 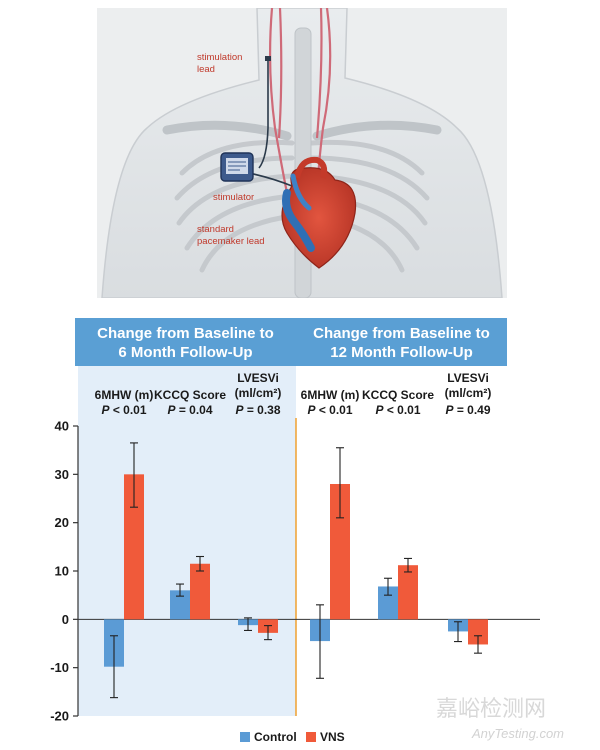 I want to click on panel-banner-2-line-2: 12 Month Follow-Up, so click(x=401, y=352).